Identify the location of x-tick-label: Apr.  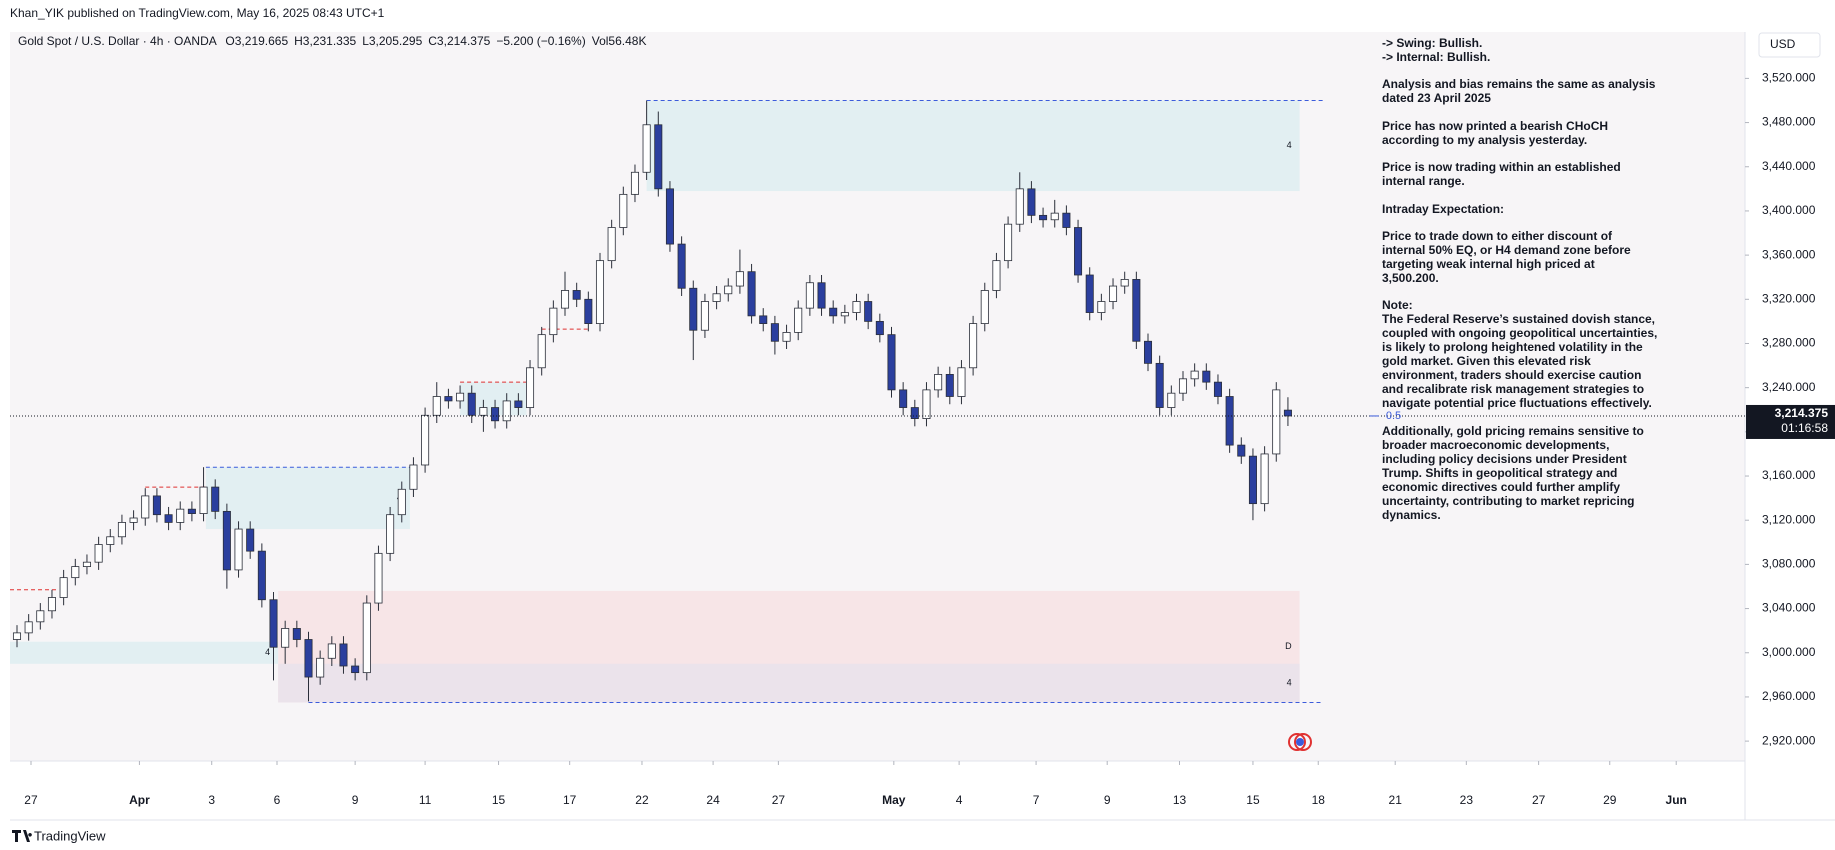
(139, 800).